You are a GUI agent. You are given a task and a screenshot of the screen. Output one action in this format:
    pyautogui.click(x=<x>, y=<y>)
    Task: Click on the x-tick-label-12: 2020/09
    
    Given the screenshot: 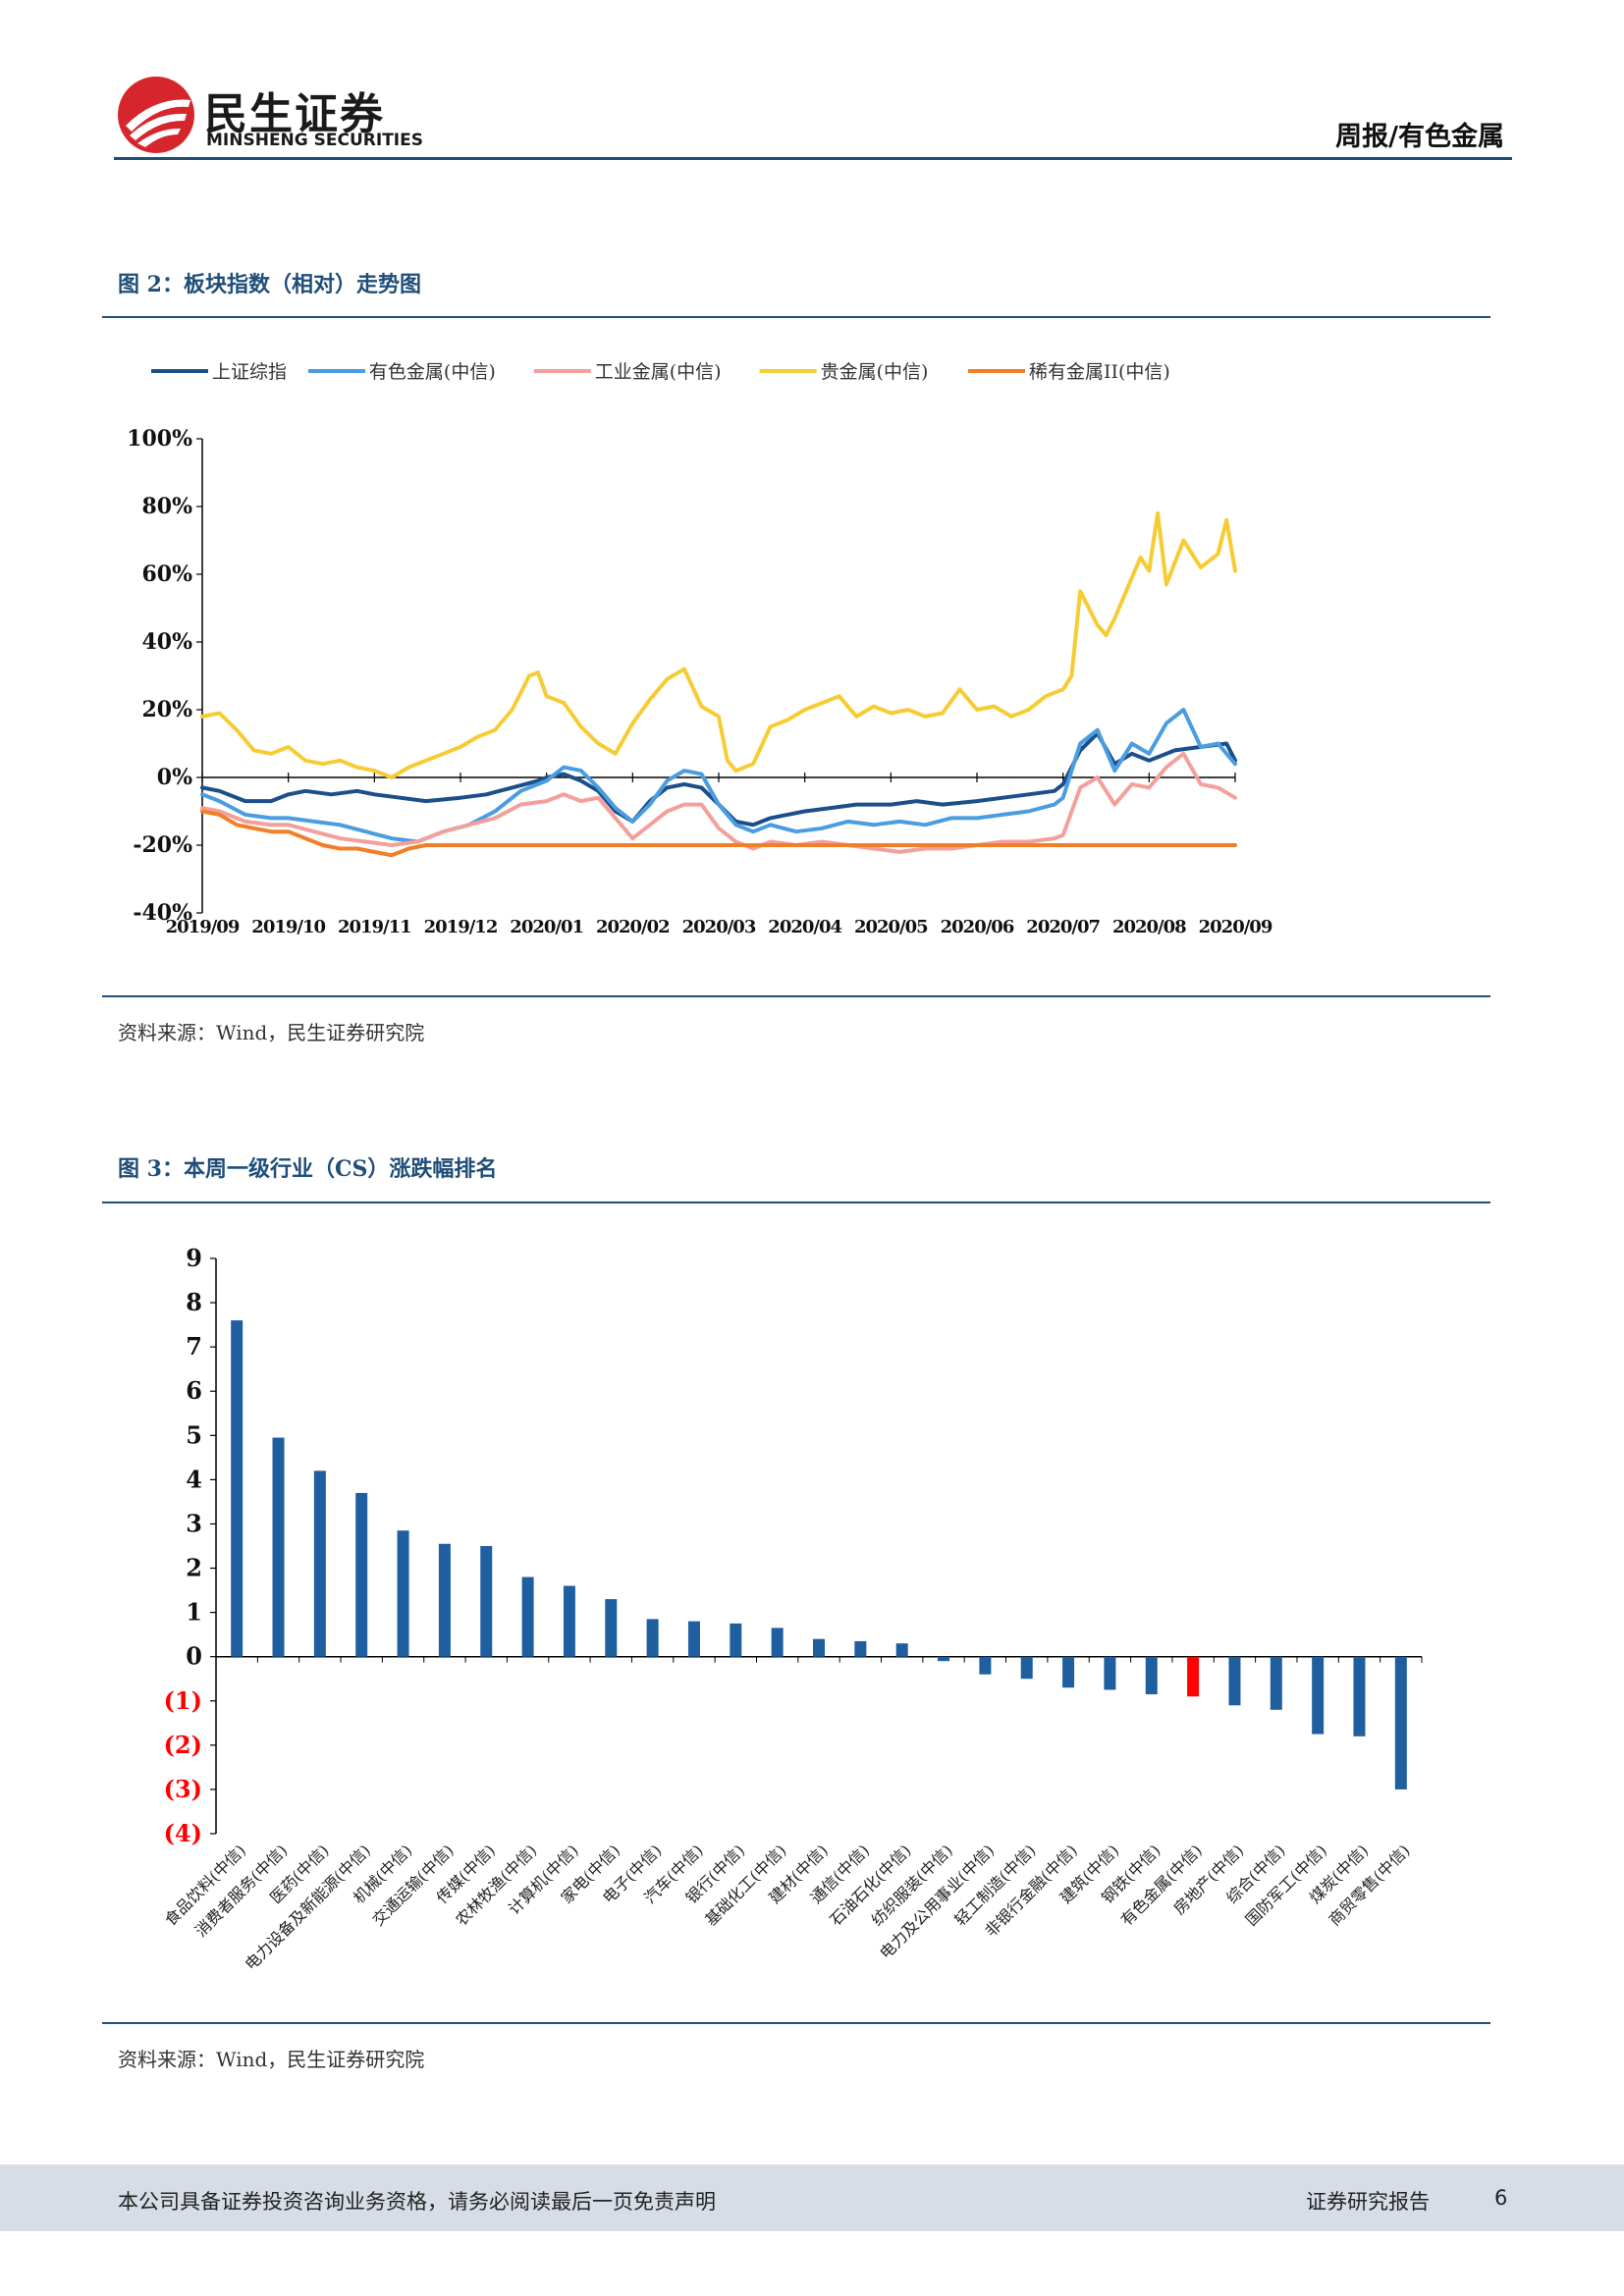 What is the action you would take?
    pyautogui.click(x=1235, y=927)
    